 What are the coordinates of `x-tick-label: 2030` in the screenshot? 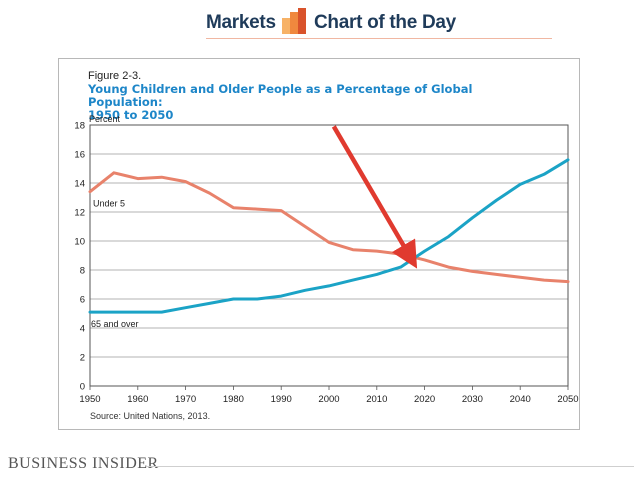 It's located at (472, 399).